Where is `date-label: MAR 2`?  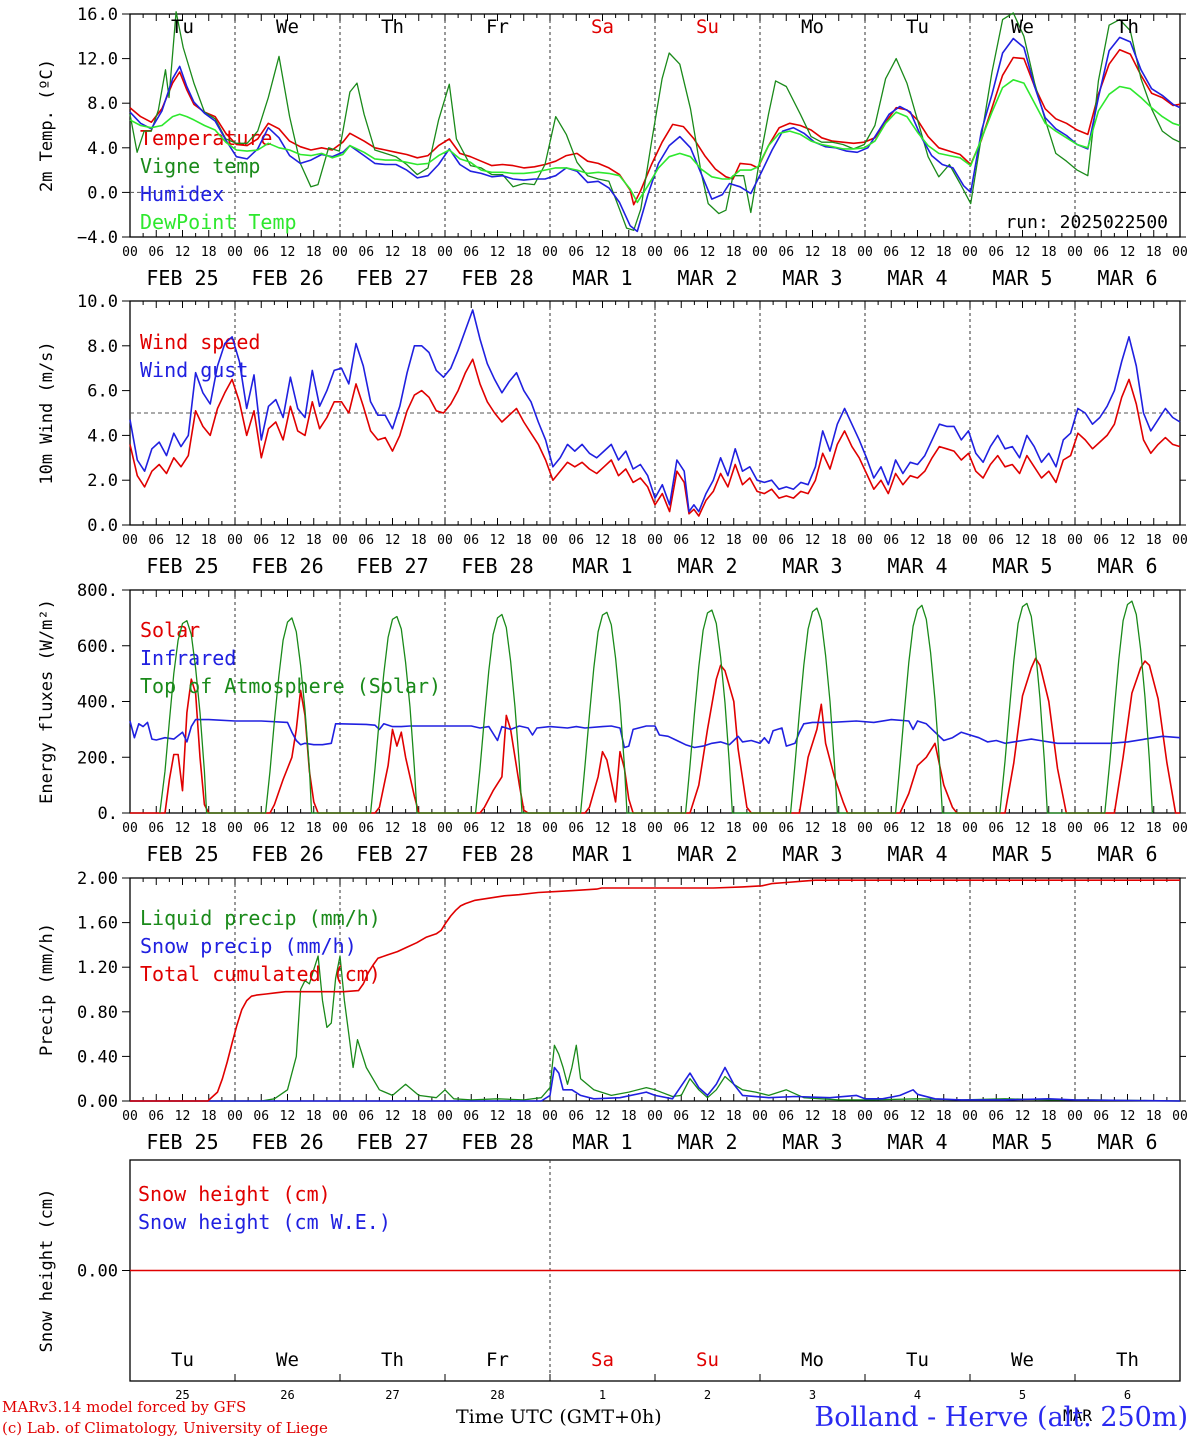
date-label: MAR 2 is located at coordinates (707, 278).